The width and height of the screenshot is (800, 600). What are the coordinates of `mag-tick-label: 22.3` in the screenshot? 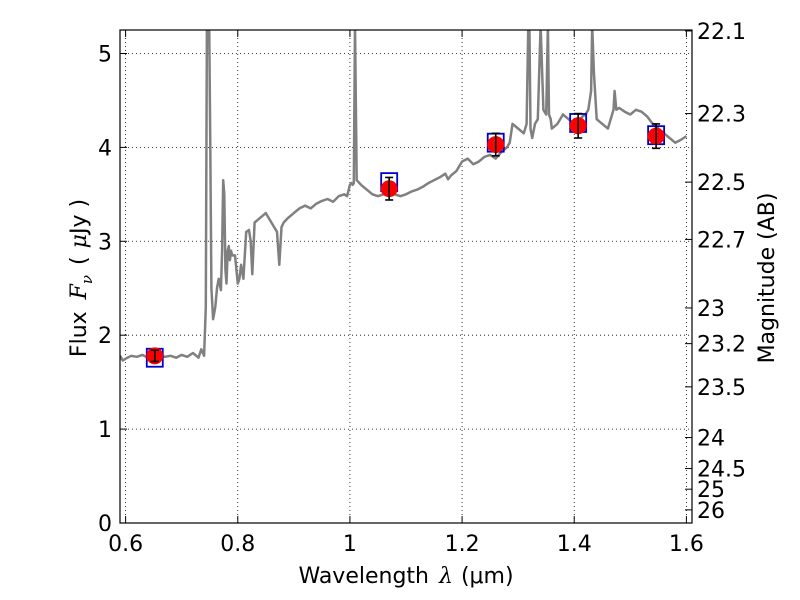 It's located at (721, 115).